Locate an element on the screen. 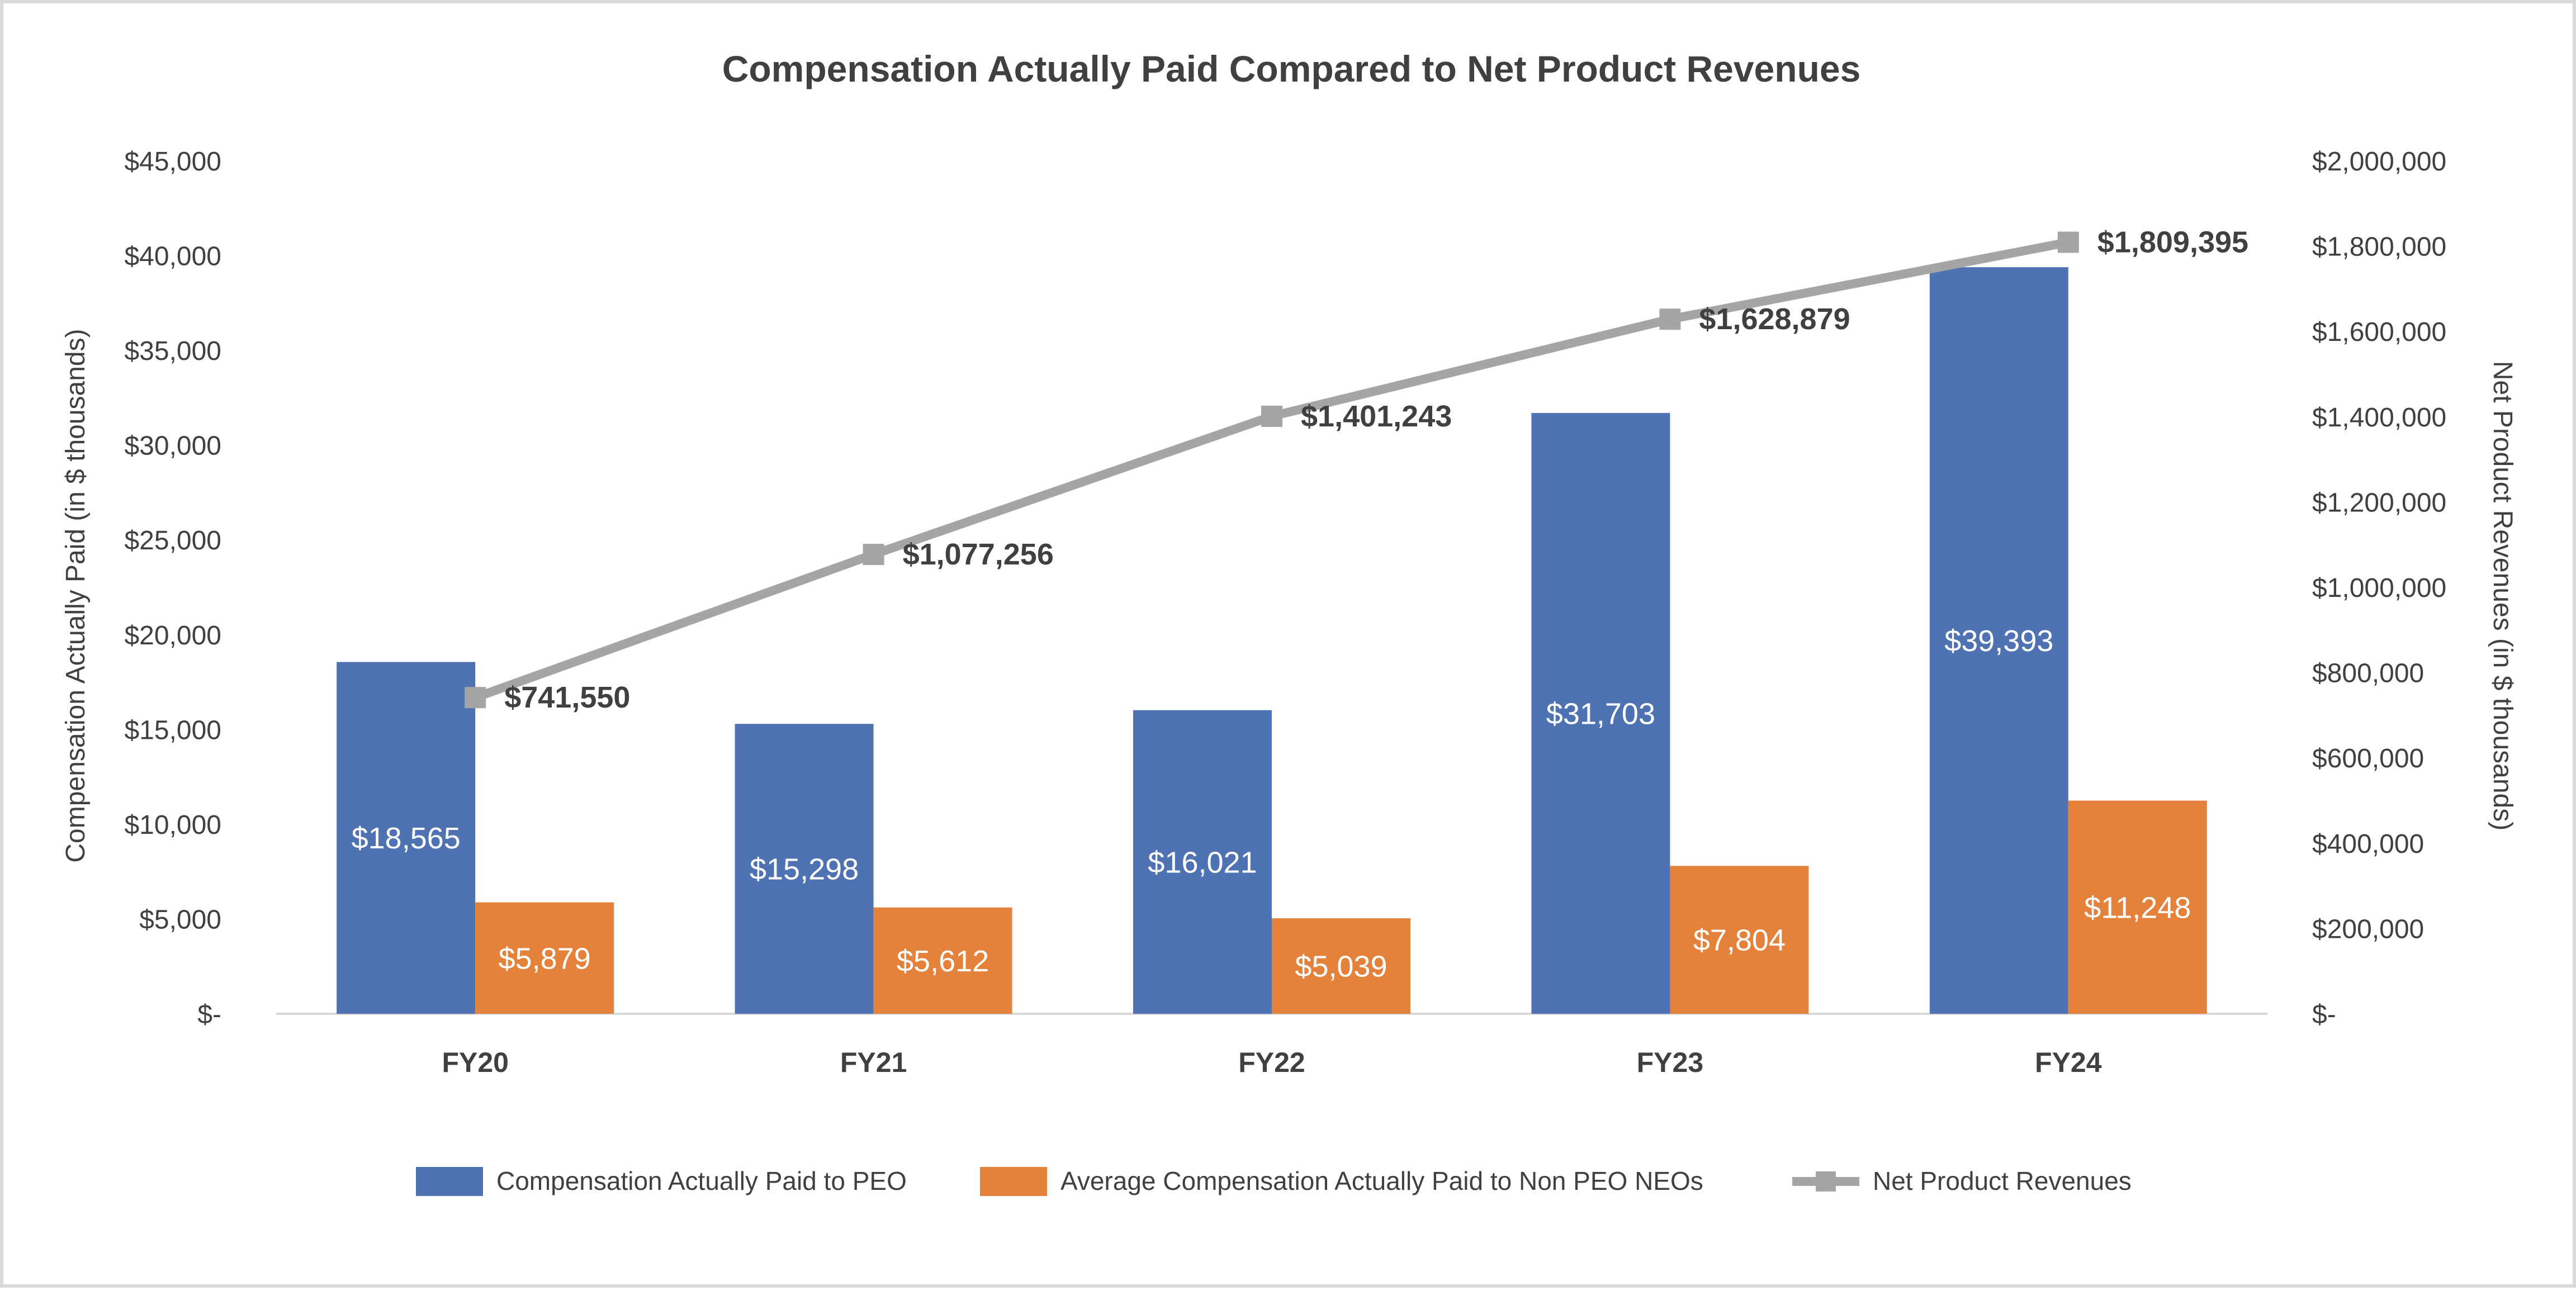 Image resolution: width=2576 pixels, height=1291 pixels. bar-label-peo: $15,298 is located at coordinates (804, 869).